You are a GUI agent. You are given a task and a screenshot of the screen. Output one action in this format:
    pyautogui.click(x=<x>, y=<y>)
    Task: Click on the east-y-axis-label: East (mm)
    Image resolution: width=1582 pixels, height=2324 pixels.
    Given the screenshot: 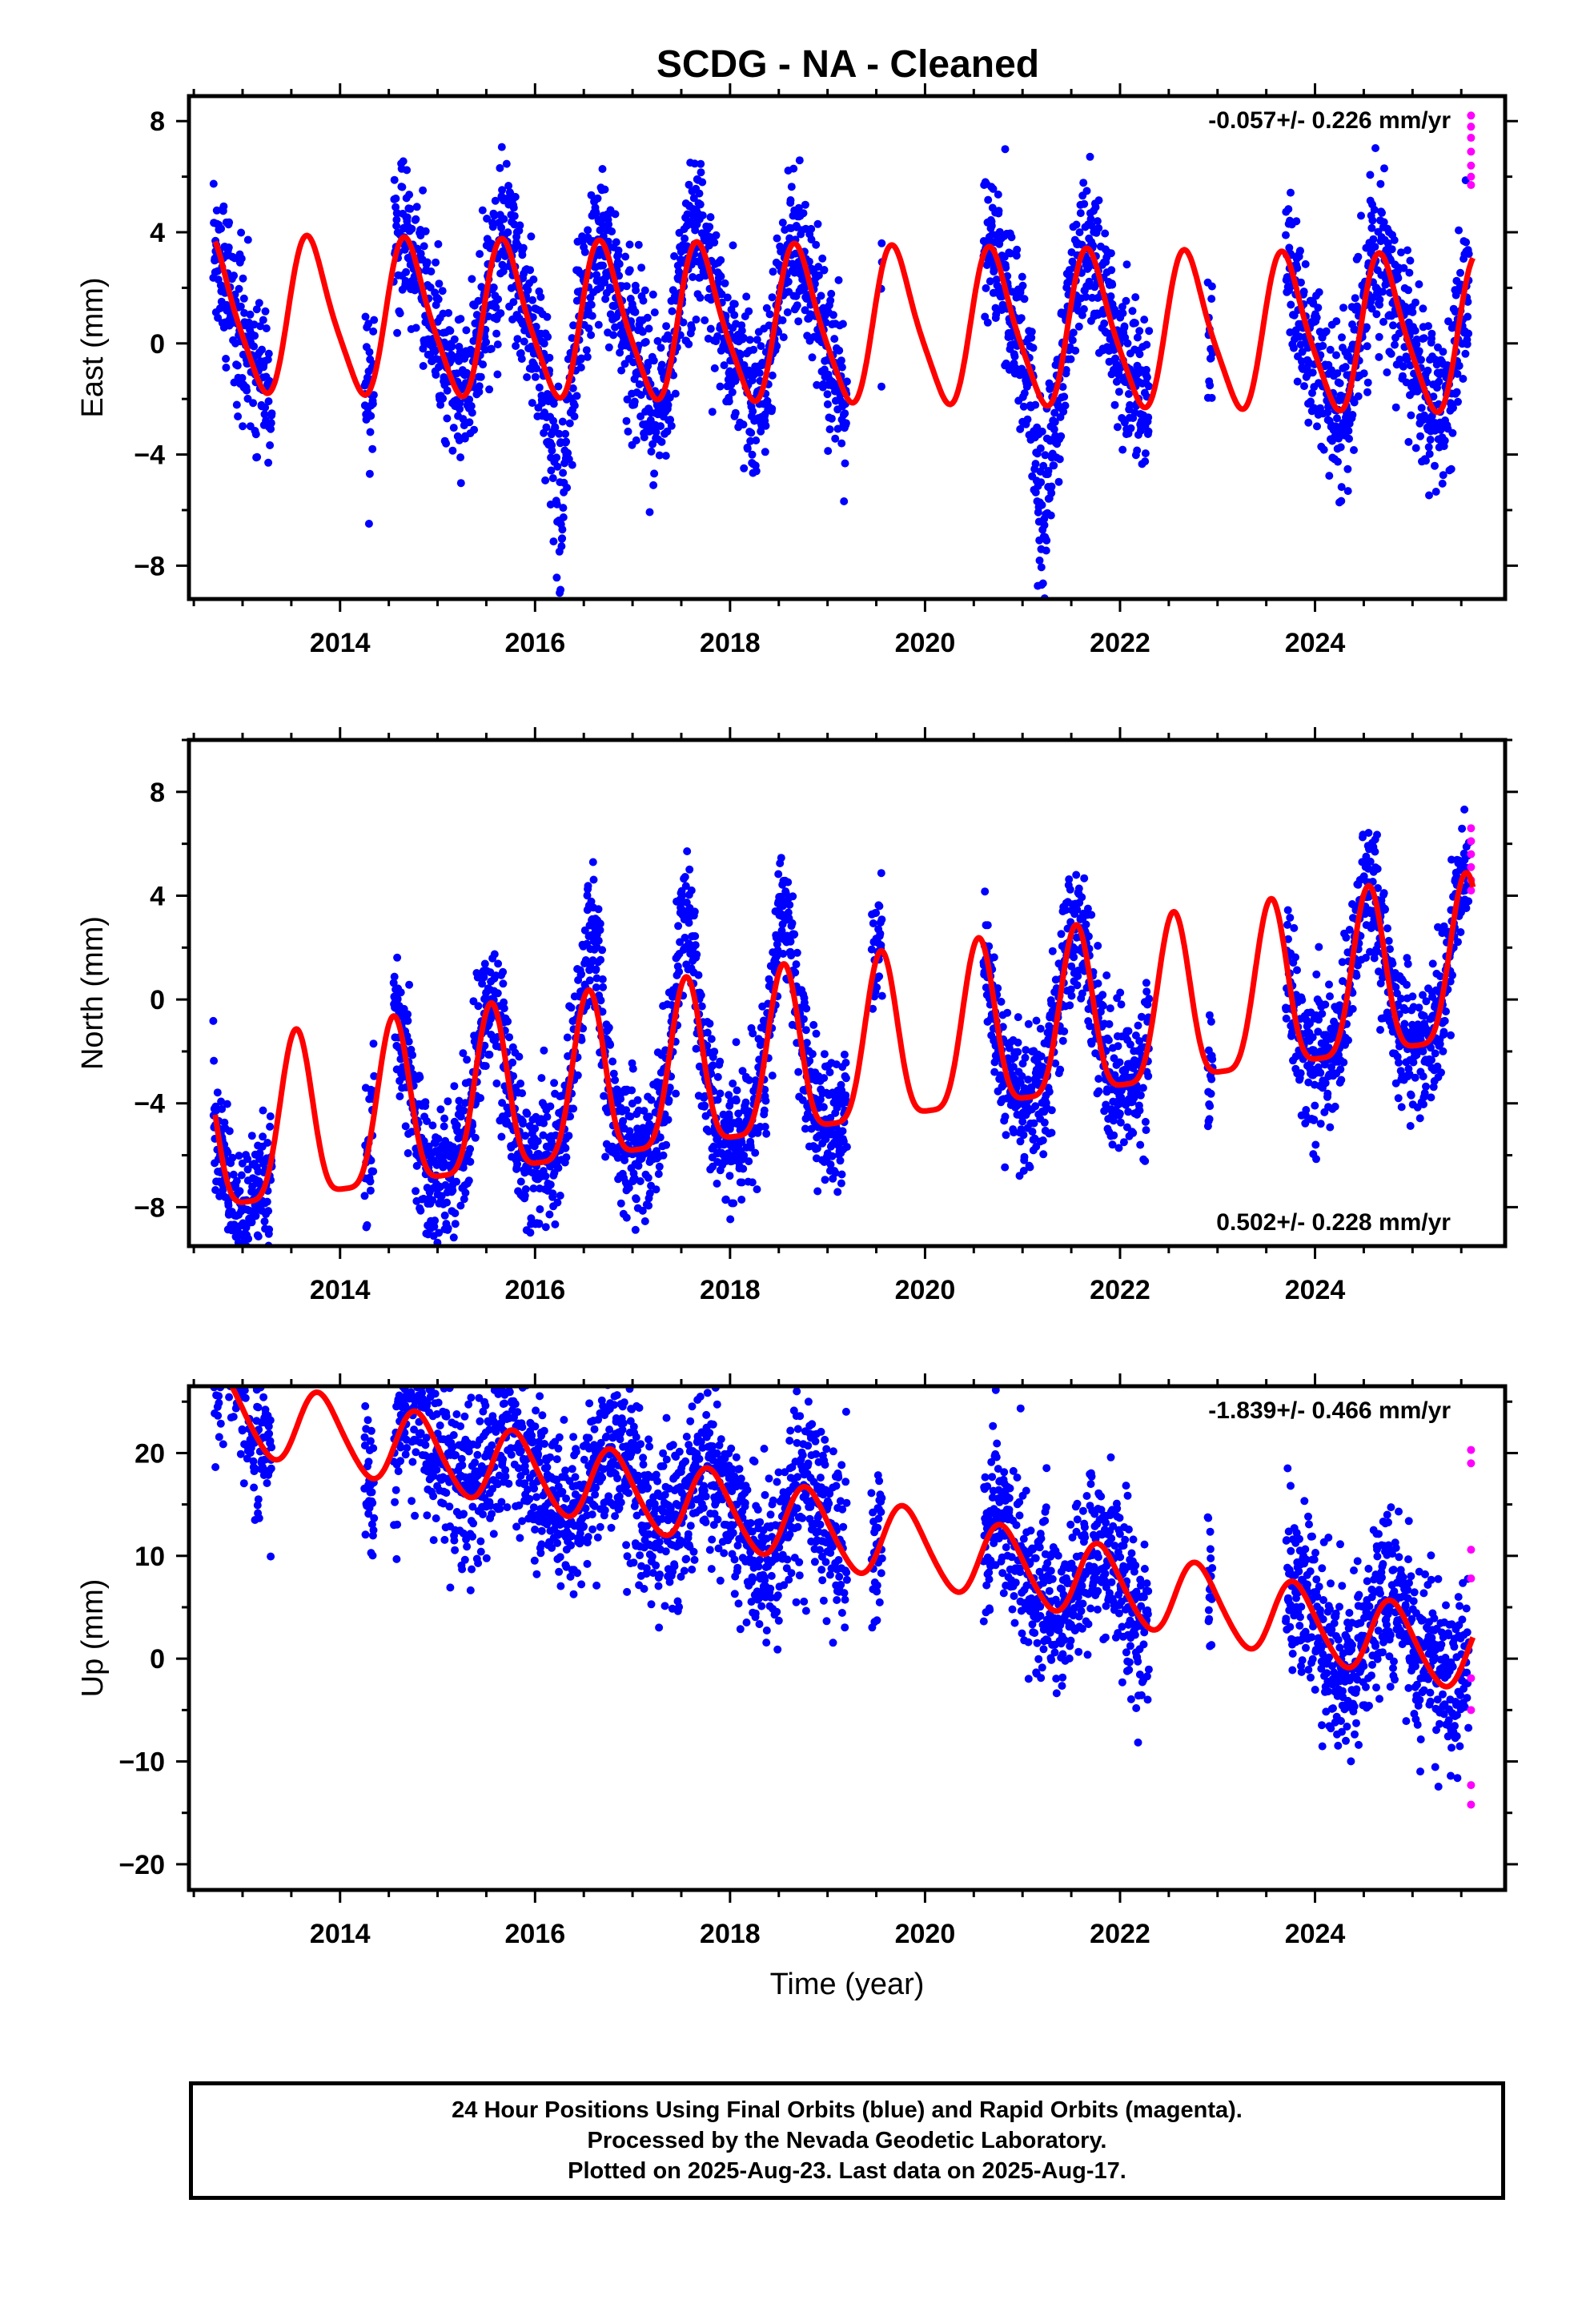 What is the action you would take?
    pyautogui.click(x=93, y=347)
    